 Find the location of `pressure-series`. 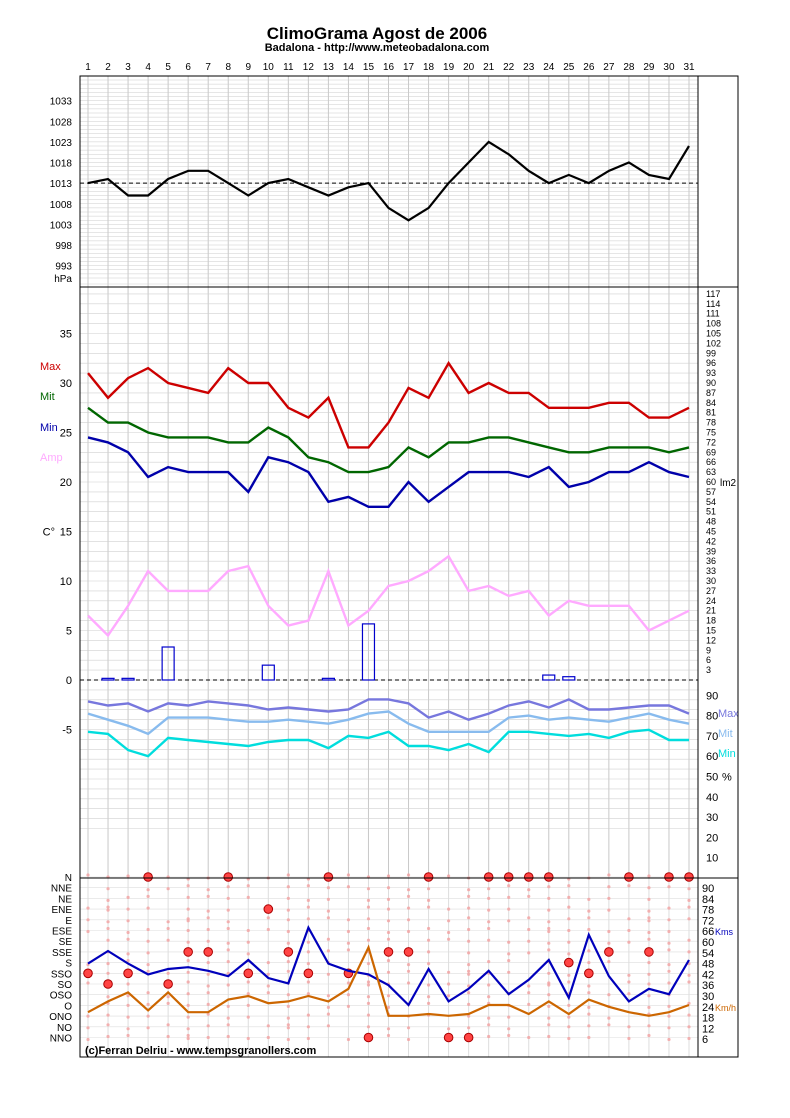

pressure-series is located at coordinates (388, 181).